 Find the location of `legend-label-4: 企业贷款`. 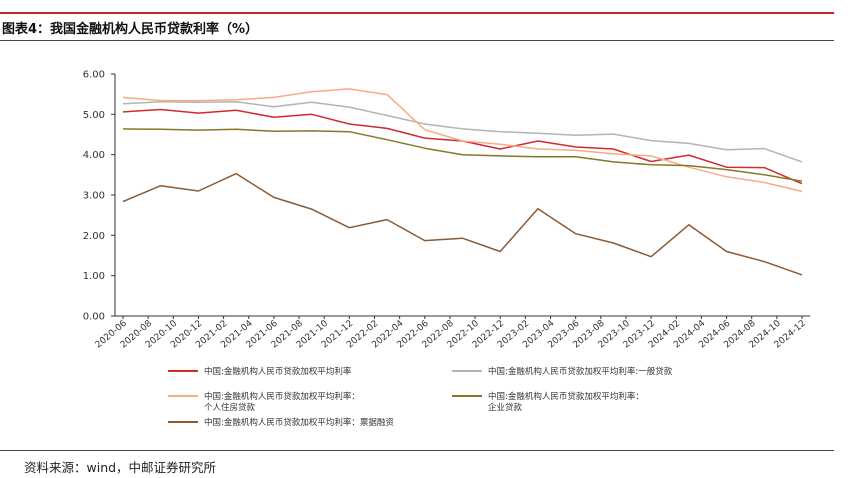

legend-label-4: 企业贷款 is located at coordinates (505, 407).